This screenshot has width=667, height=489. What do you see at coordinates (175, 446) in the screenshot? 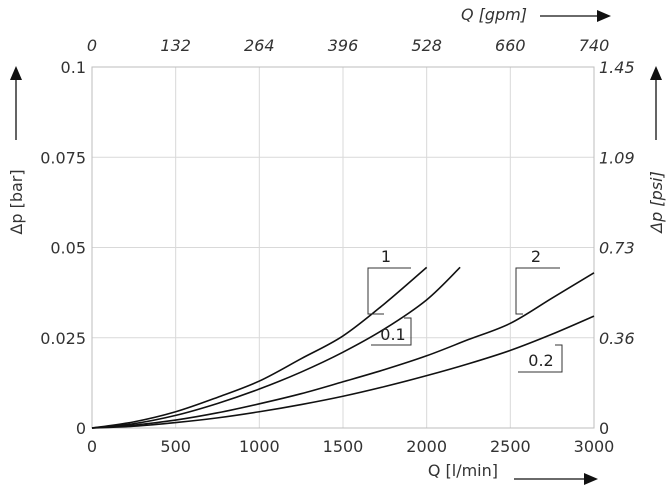
I see `x-tick-label: 500` at bounding box center [175, 446].